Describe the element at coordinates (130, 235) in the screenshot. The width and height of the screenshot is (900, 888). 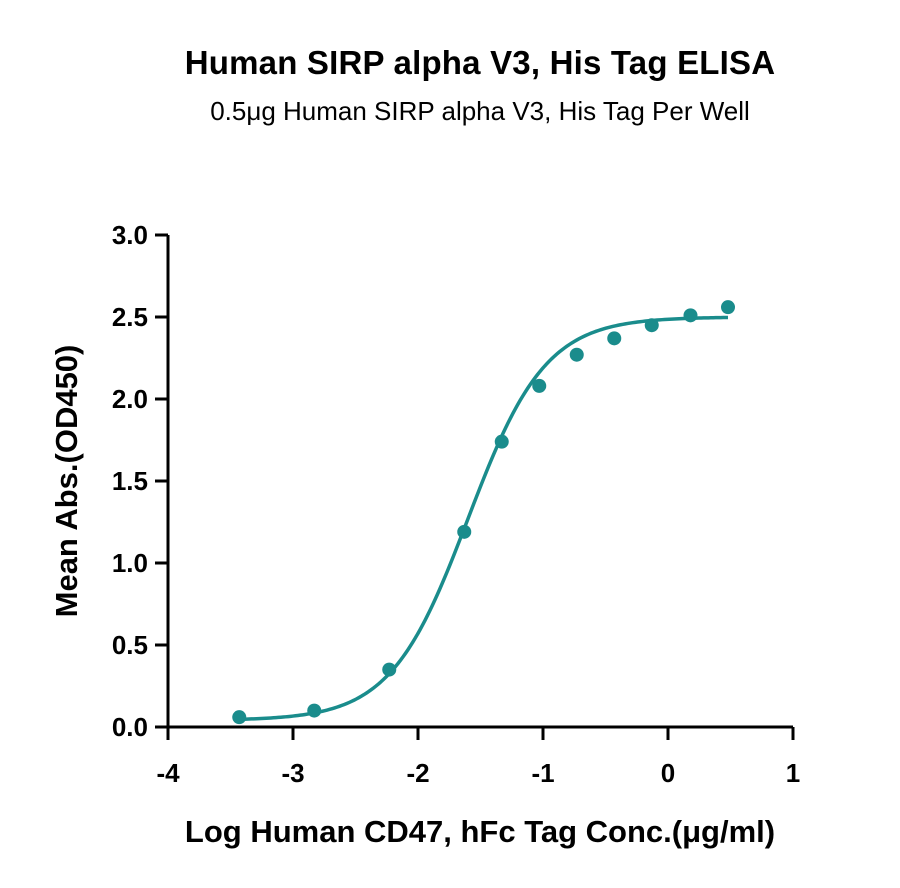
I see `y-tick-label: 3.0` at that location.